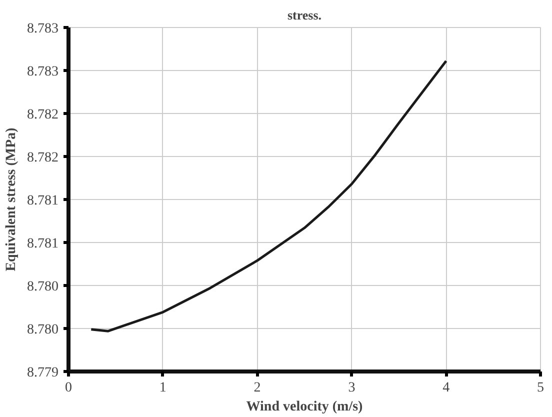 Image resolution: width=552 pixels, height=417 pixels. Describe the element at coordinates (257, 388) in the screenshot. I see `x-tick-label: 2` at that location.